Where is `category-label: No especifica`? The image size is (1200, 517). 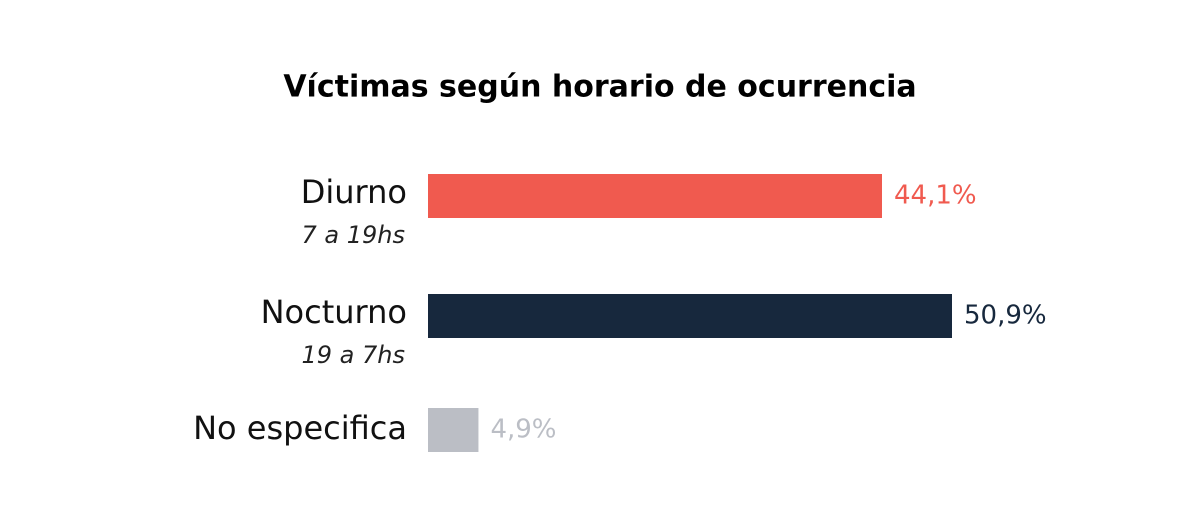 category-label: No especifica is located at coordinates (300, 428).